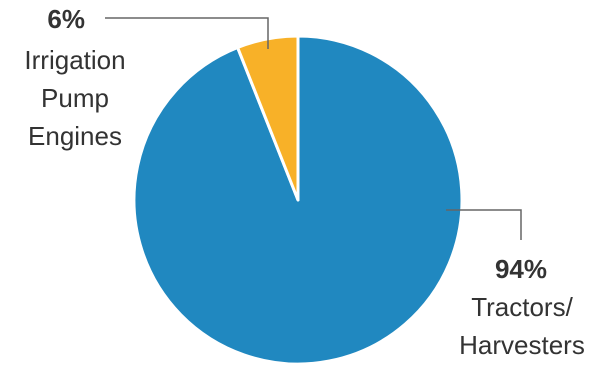 The width and height of the screenshot is (597, 366). I want to click on leader-line-irrigation, so click(187, 33).